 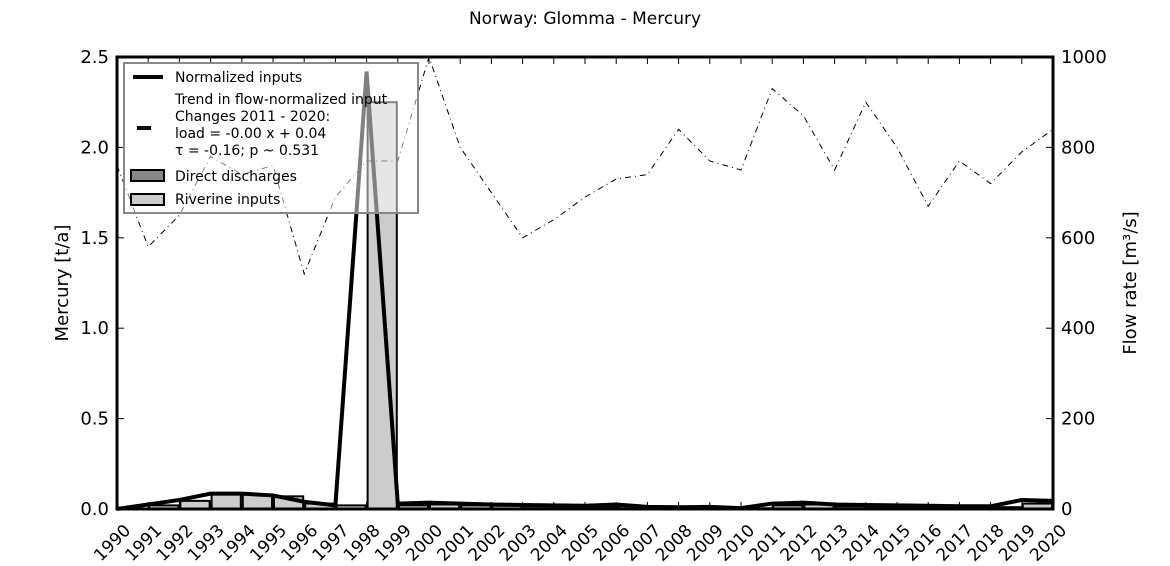 I want to click on y2-tick-label: 600, so click(x=1078, y=238).